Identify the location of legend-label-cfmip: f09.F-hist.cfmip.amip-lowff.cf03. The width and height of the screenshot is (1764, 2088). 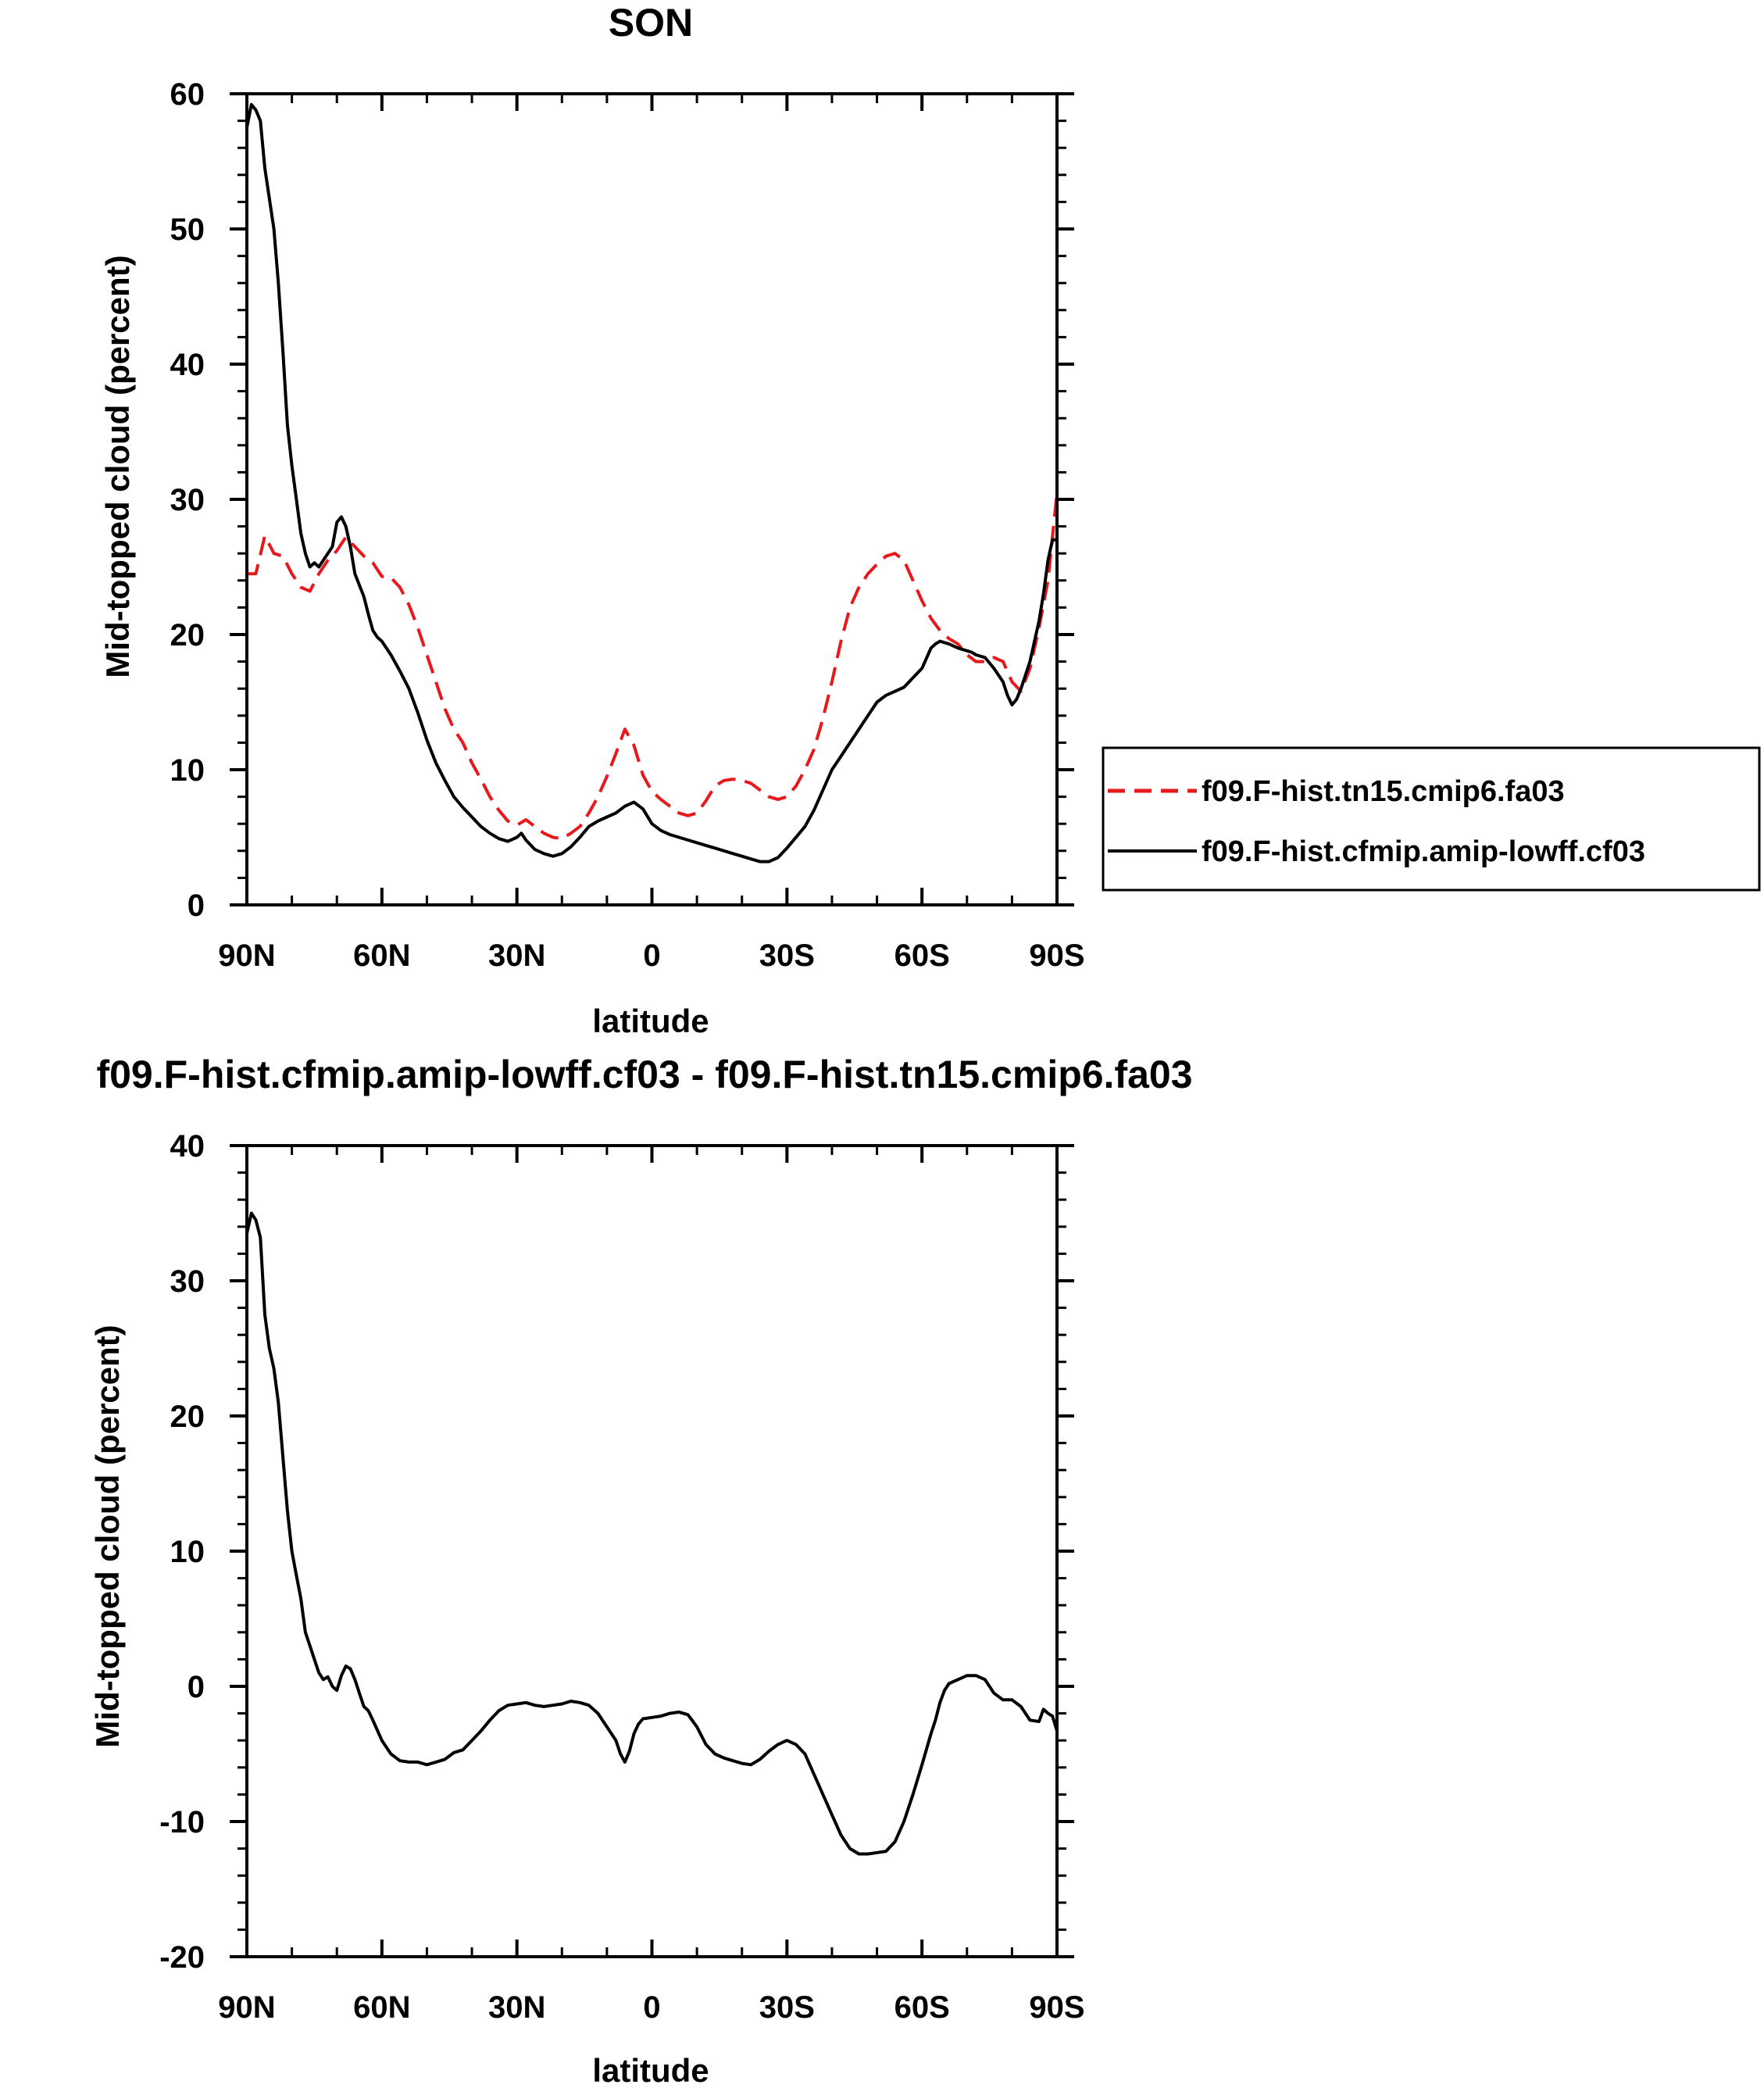
(1424, 851).